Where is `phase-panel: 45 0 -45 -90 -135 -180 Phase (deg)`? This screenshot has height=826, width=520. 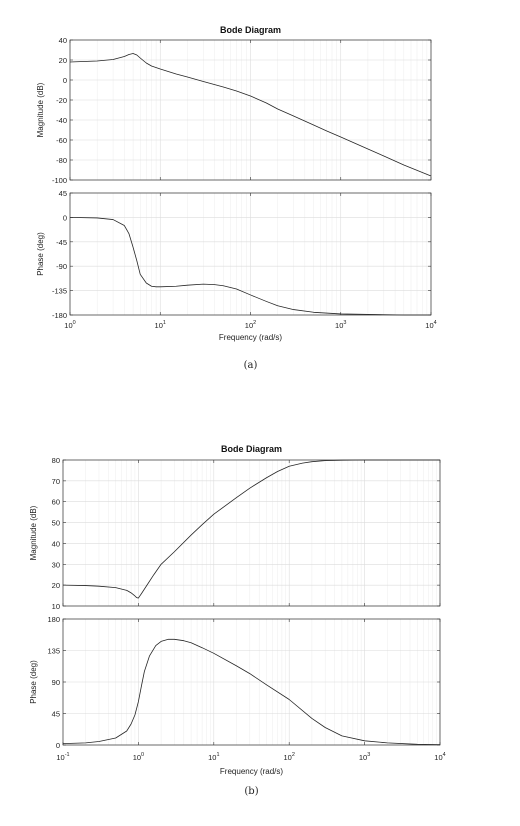 phase-panel: 45 0 -45 -90 -135 -180 Phase (deg) is located at coordinates (234, 254).